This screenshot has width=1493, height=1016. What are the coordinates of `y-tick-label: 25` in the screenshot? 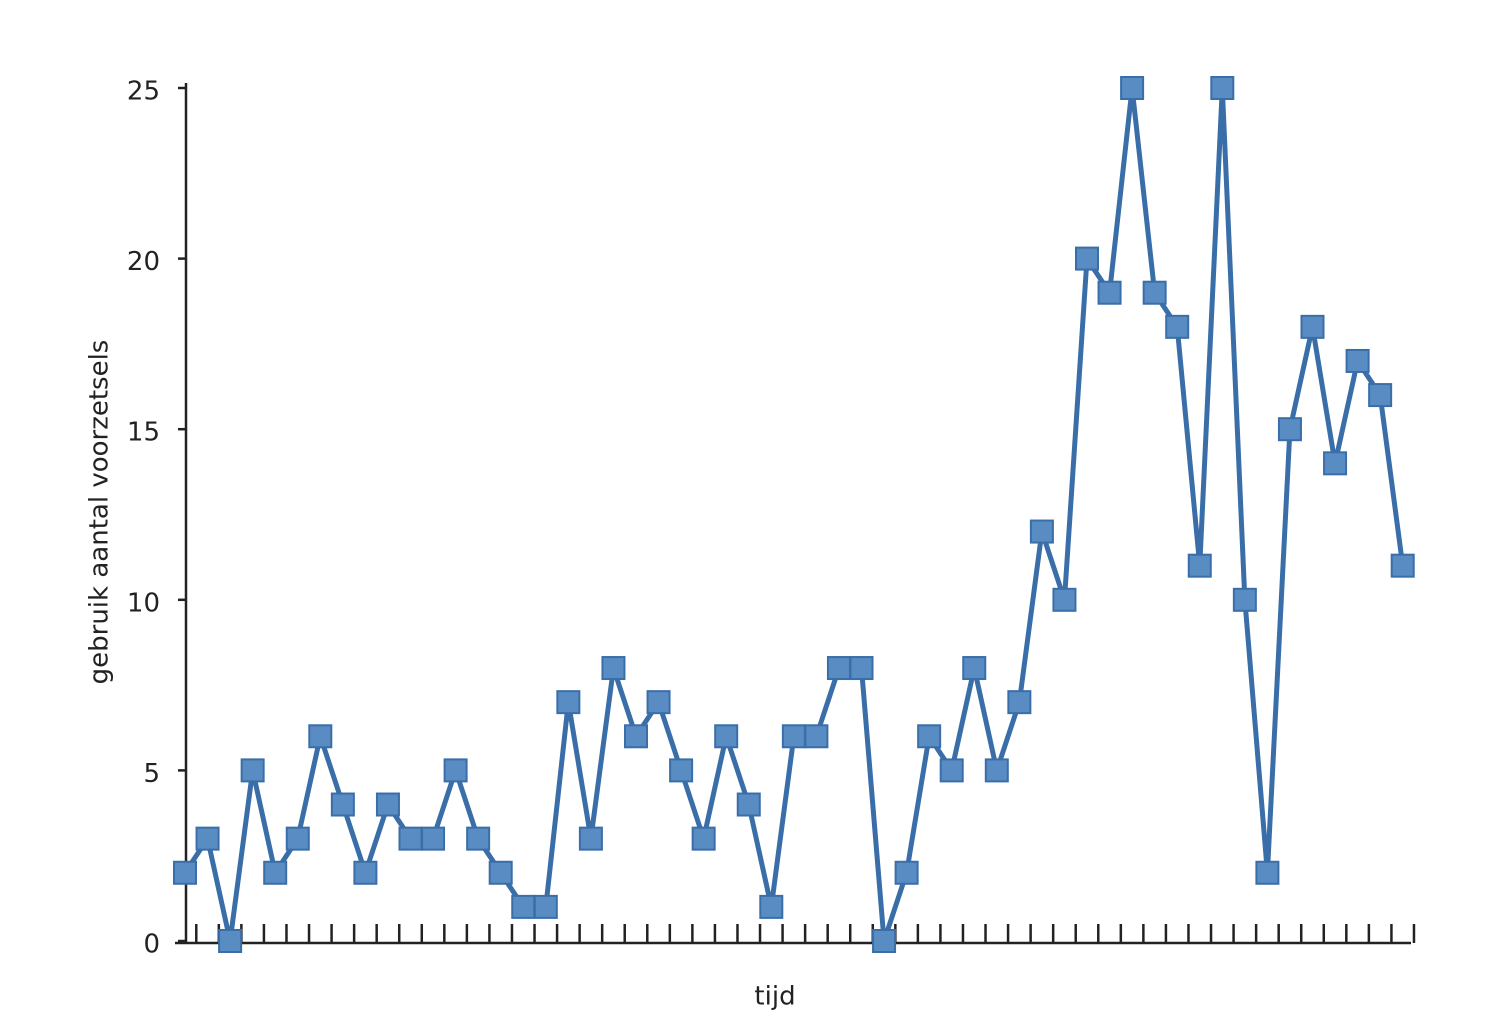 It's located at (143, 92).